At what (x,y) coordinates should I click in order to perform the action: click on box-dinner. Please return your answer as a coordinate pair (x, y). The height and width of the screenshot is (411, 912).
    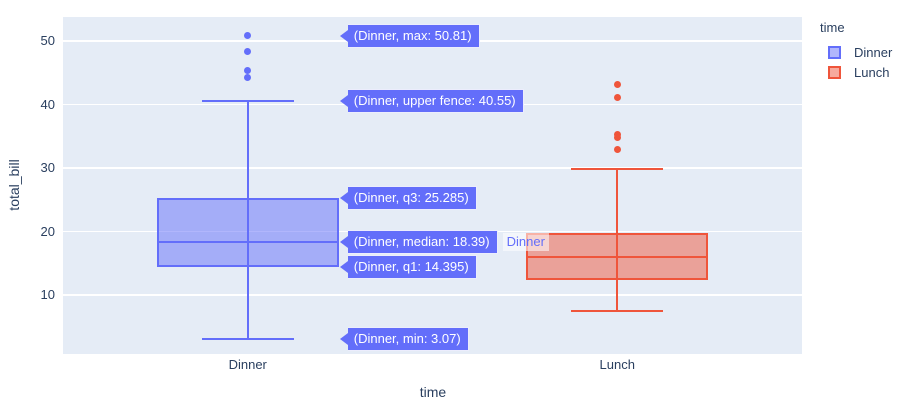
    Looking at the image, I should click on (247, 232).